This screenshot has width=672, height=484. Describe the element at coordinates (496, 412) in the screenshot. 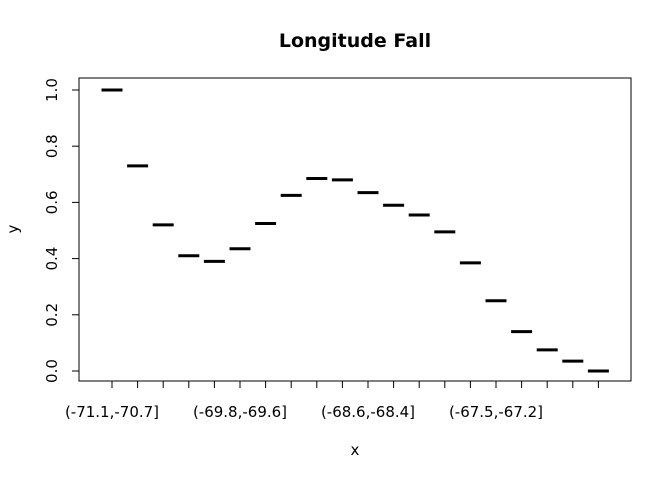

I see `x-tick-label: (-67.5,-67.2]` at that location.